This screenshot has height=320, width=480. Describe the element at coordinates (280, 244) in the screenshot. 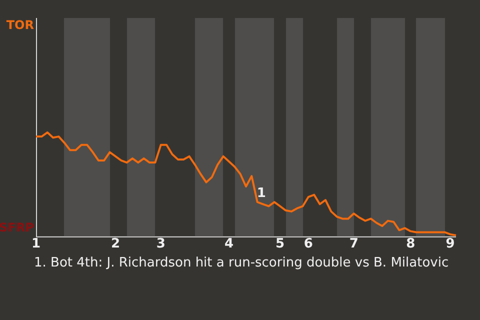

I see `x-tick-label: 5` at that location.